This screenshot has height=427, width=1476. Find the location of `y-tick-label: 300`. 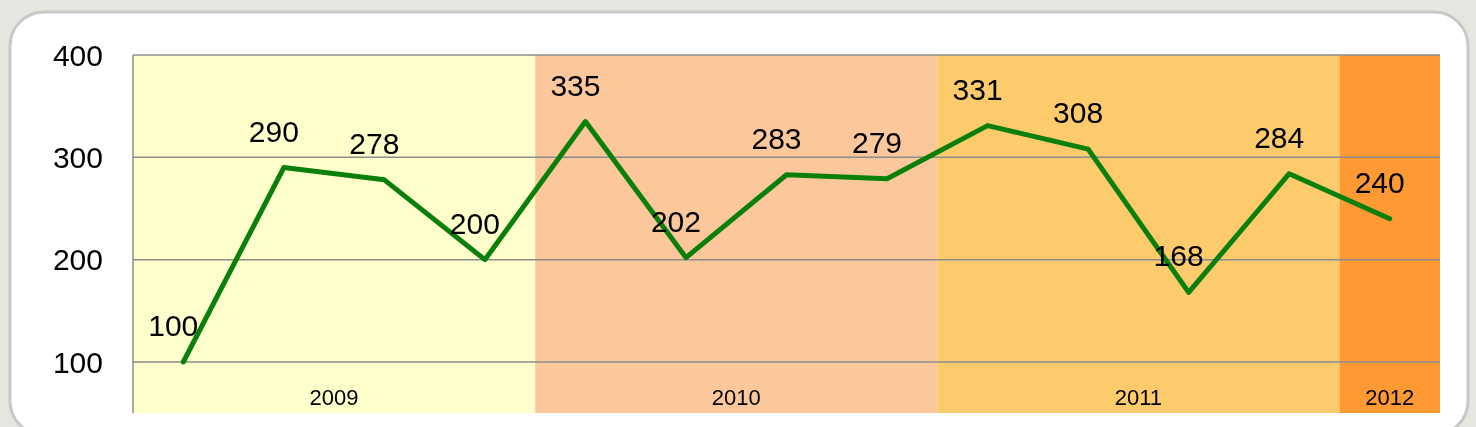

y-tick-label: 300 is located at coordinates (77, 157).